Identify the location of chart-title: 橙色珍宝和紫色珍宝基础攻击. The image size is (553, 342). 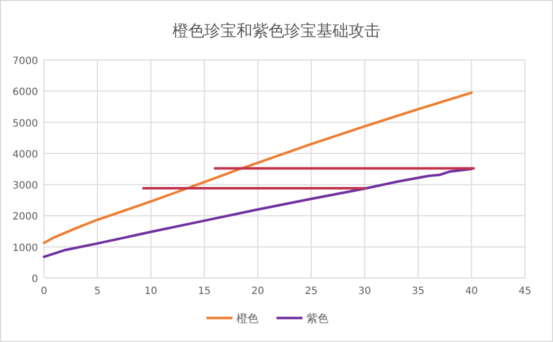
(276, 30).